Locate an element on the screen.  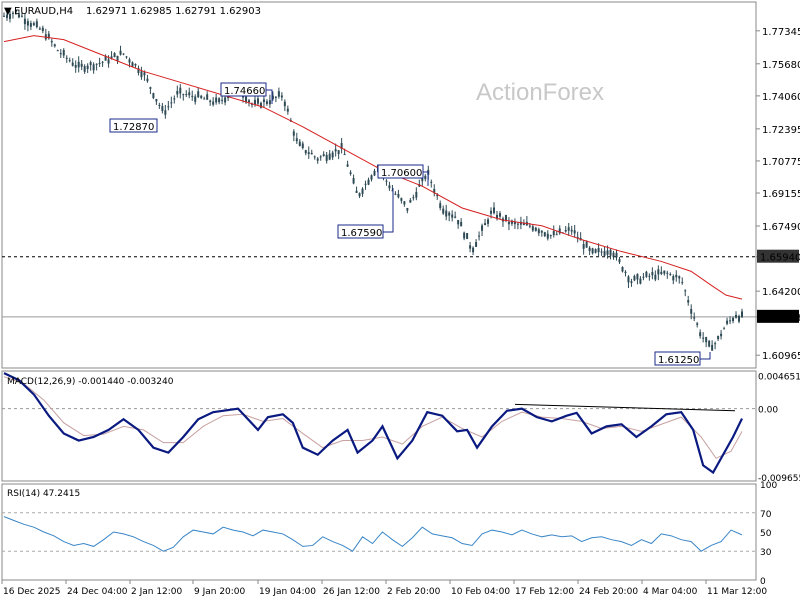
watermark: ActionForex is located at coordinates (540, 92).